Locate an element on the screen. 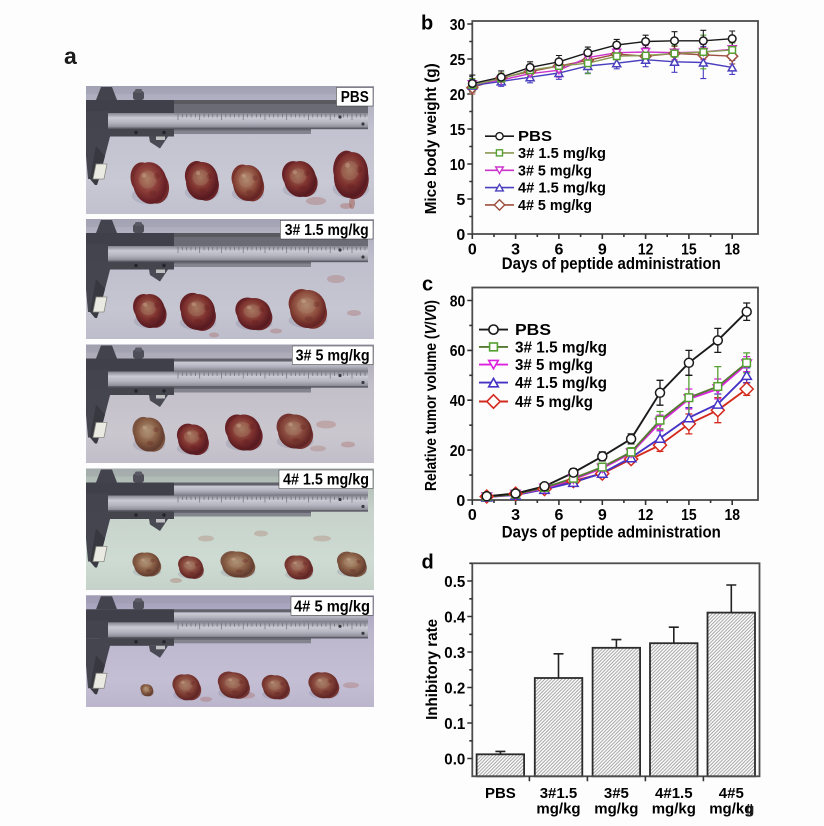 The image size is (824, 826). svg-text: d is located at coordinates (428, 562).